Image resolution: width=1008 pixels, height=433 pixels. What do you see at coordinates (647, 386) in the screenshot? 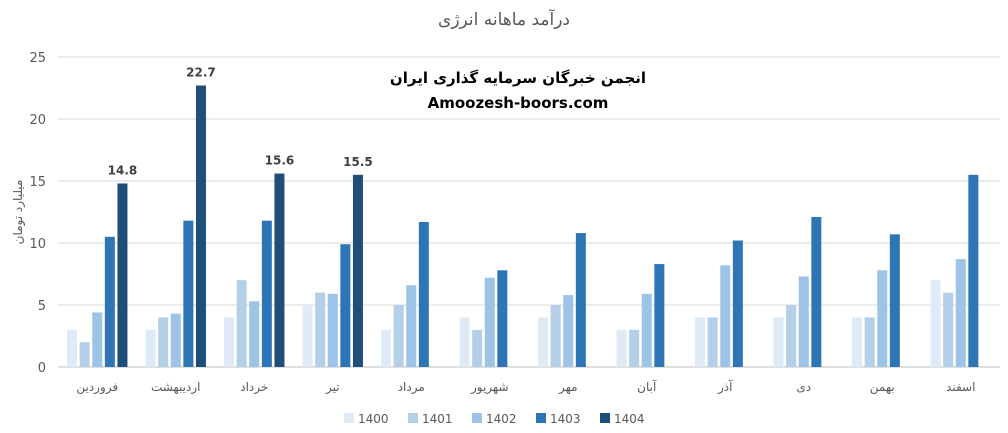
I see `x-category-label: آبان` at bounding box center [647, 386].